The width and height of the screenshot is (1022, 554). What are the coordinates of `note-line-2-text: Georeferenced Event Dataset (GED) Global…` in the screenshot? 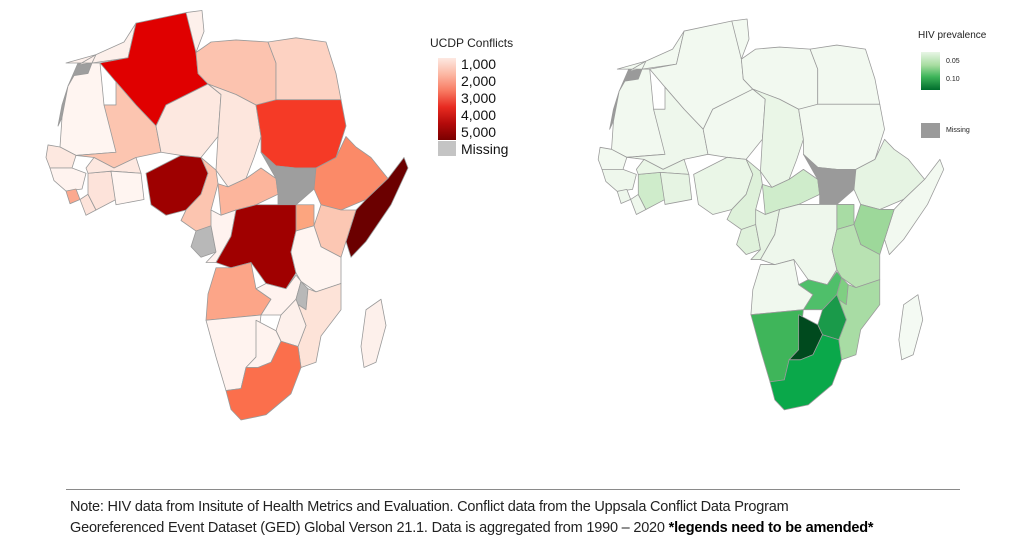 It's located at (369, 528).